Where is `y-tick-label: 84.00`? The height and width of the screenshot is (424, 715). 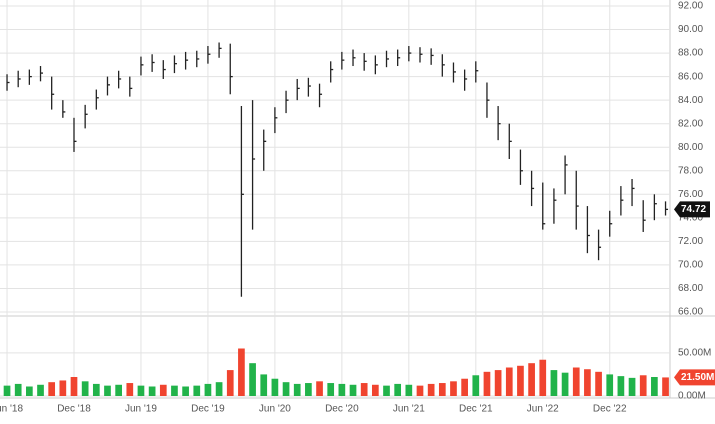
y-tick-label: 84.00 is located at coordinates (690, 100).